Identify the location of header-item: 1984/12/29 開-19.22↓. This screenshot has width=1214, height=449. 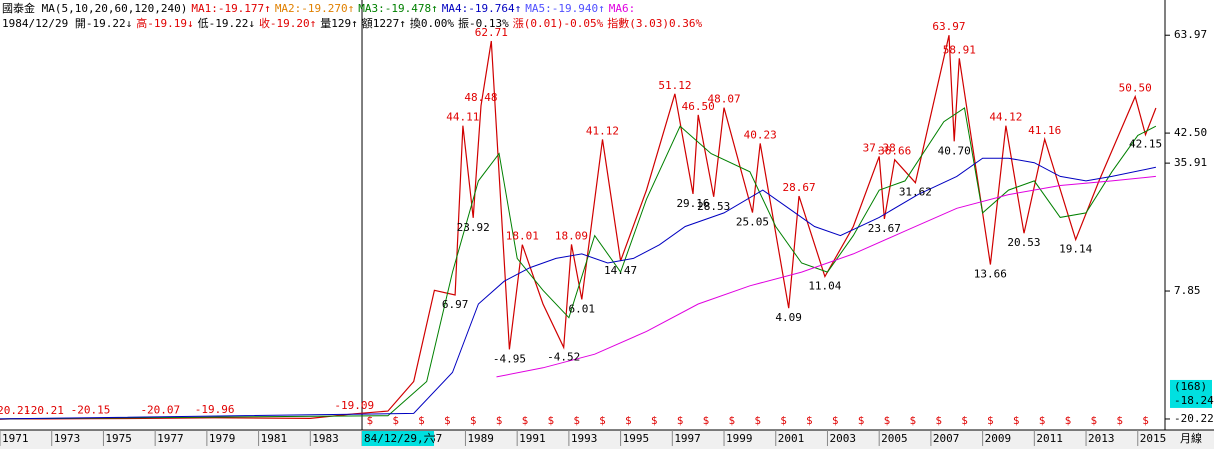
(67, 23).